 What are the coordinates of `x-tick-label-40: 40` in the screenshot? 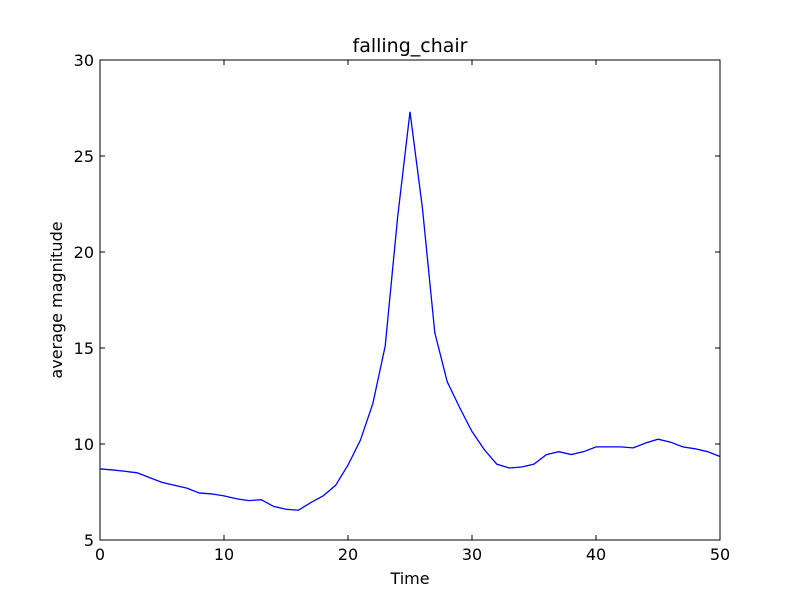 It's located at (596, 554).